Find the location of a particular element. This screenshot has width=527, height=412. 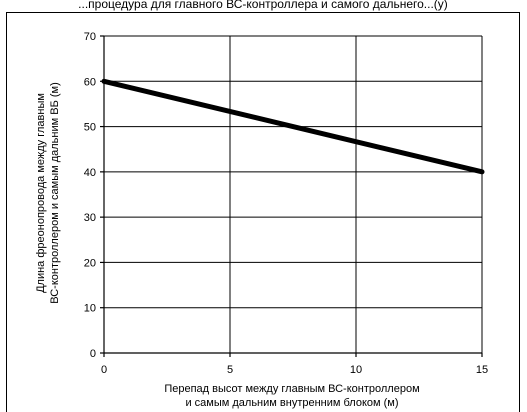

y-tick-label-20: 20 is located at coordinates (90, 263).